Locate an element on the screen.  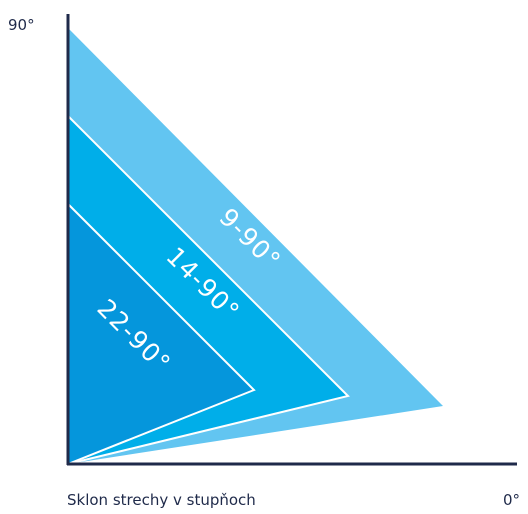
axis-bottom-label: Sklon strechy v stupňoch is located at coordinates (161, 500).